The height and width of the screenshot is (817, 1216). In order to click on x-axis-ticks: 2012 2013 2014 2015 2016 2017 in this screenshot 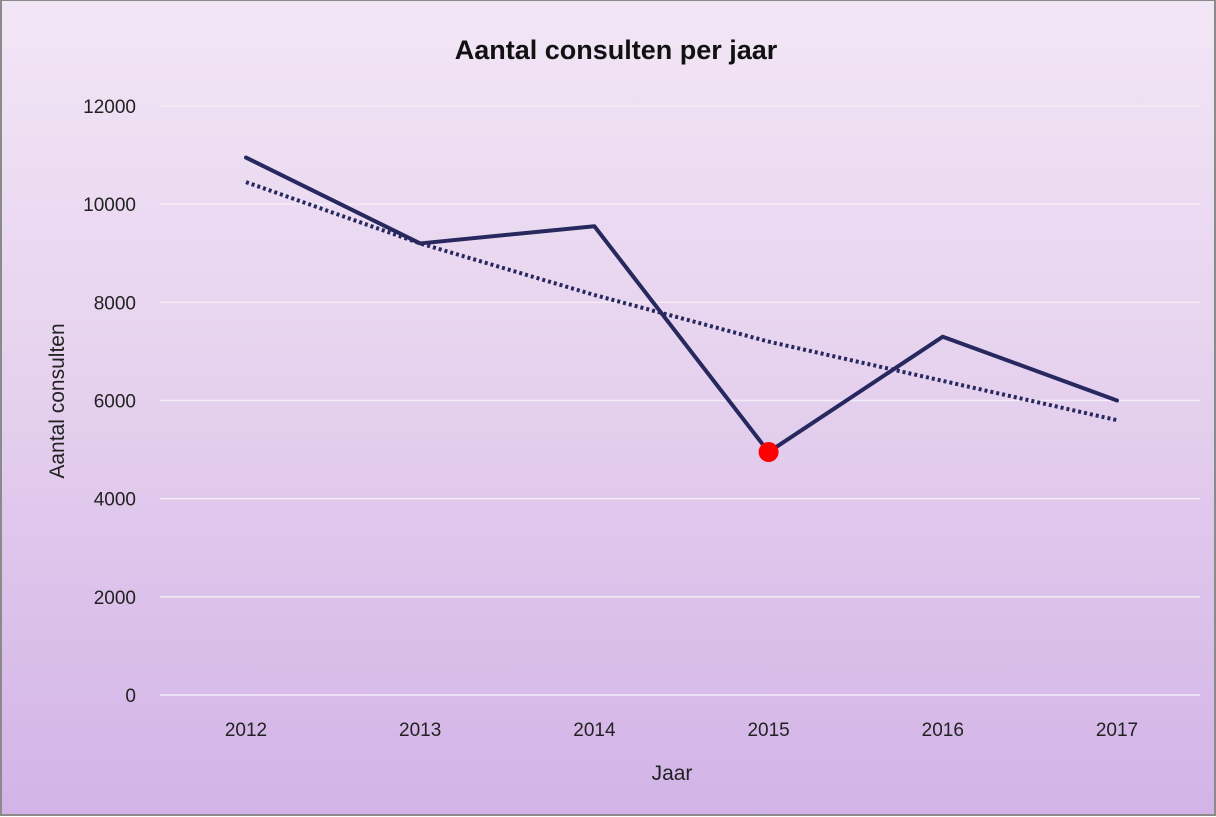, I will do `click(681, 730)`.